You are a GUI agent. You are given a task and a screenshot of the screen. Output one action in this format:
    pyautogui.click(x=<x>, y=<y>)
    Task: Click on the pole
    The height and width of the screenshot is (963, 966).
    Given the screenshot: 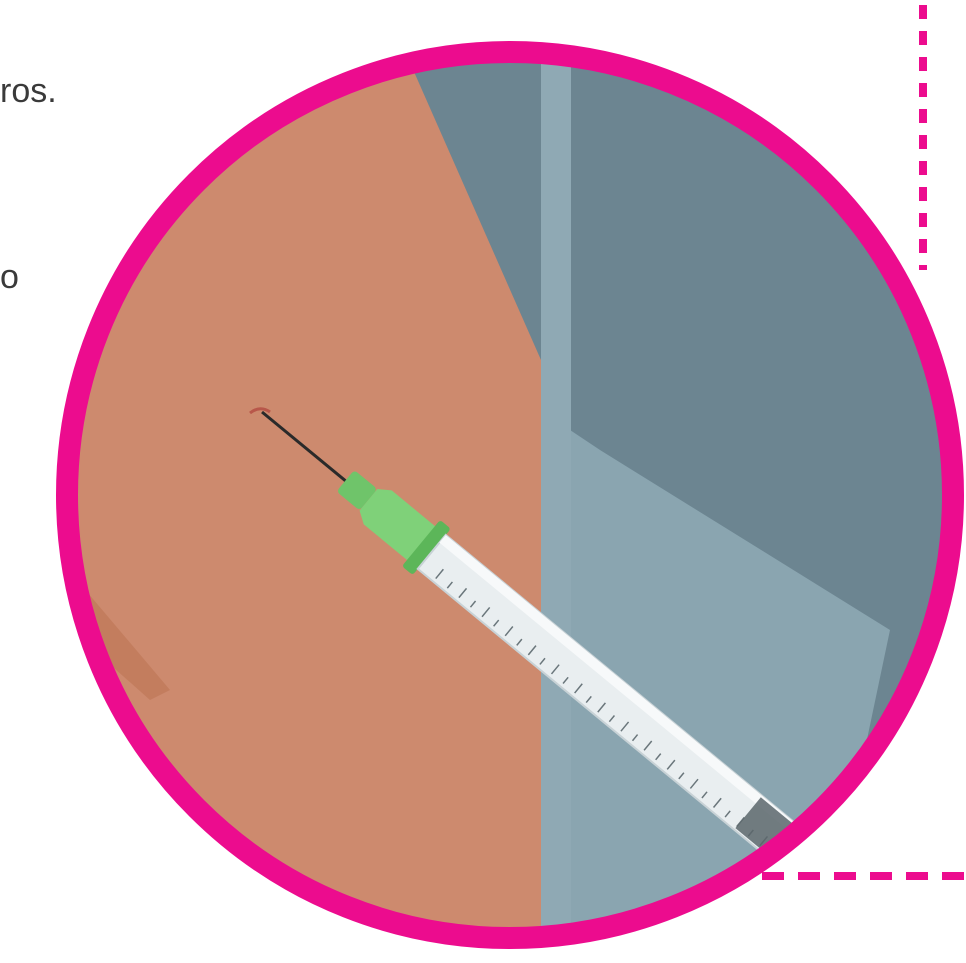 What is the action you would take?
    pyautogui.click(x=556, y=495)
    